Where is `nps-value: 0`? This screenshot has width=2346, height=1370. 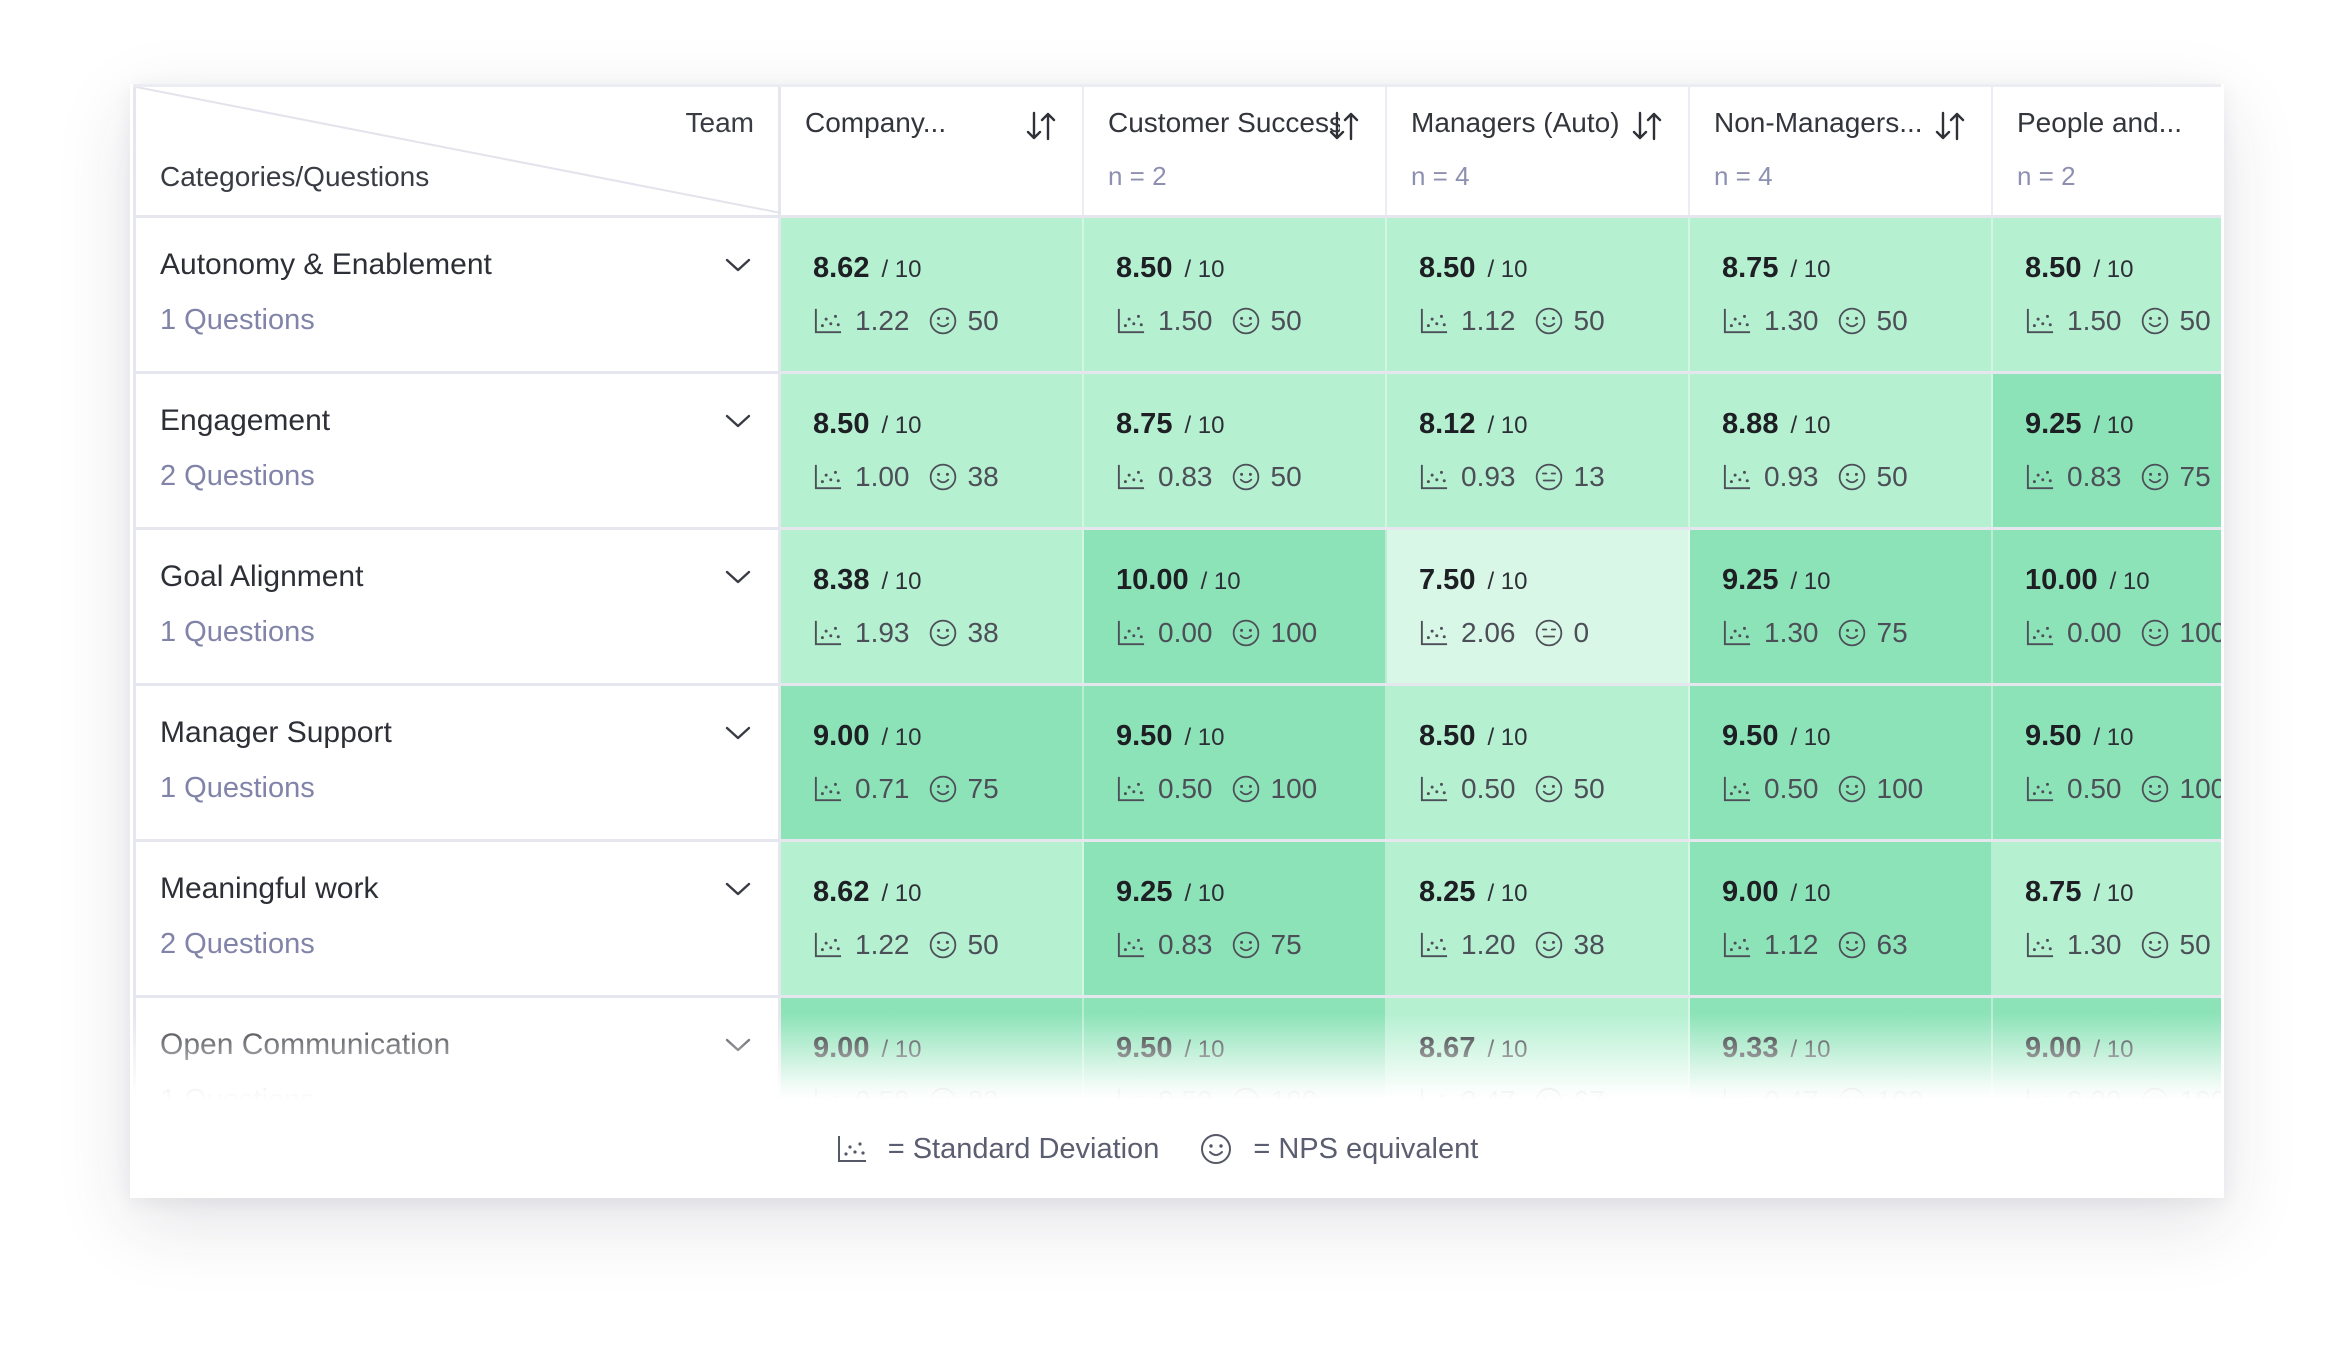
nps-value: 0 is located at coordinates (1581, 632).